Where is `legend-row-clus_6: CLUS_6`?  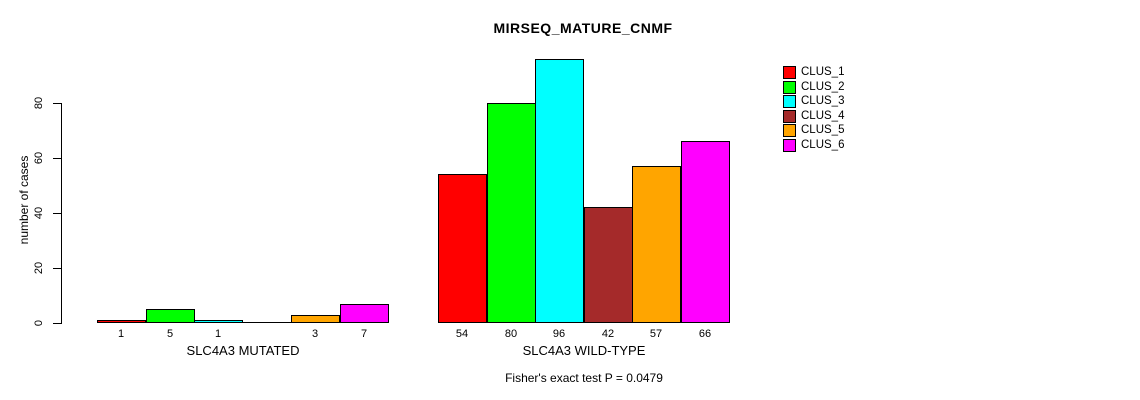
legend-row-clus_6: CLUS_6 is located at coordinates (814, 145).